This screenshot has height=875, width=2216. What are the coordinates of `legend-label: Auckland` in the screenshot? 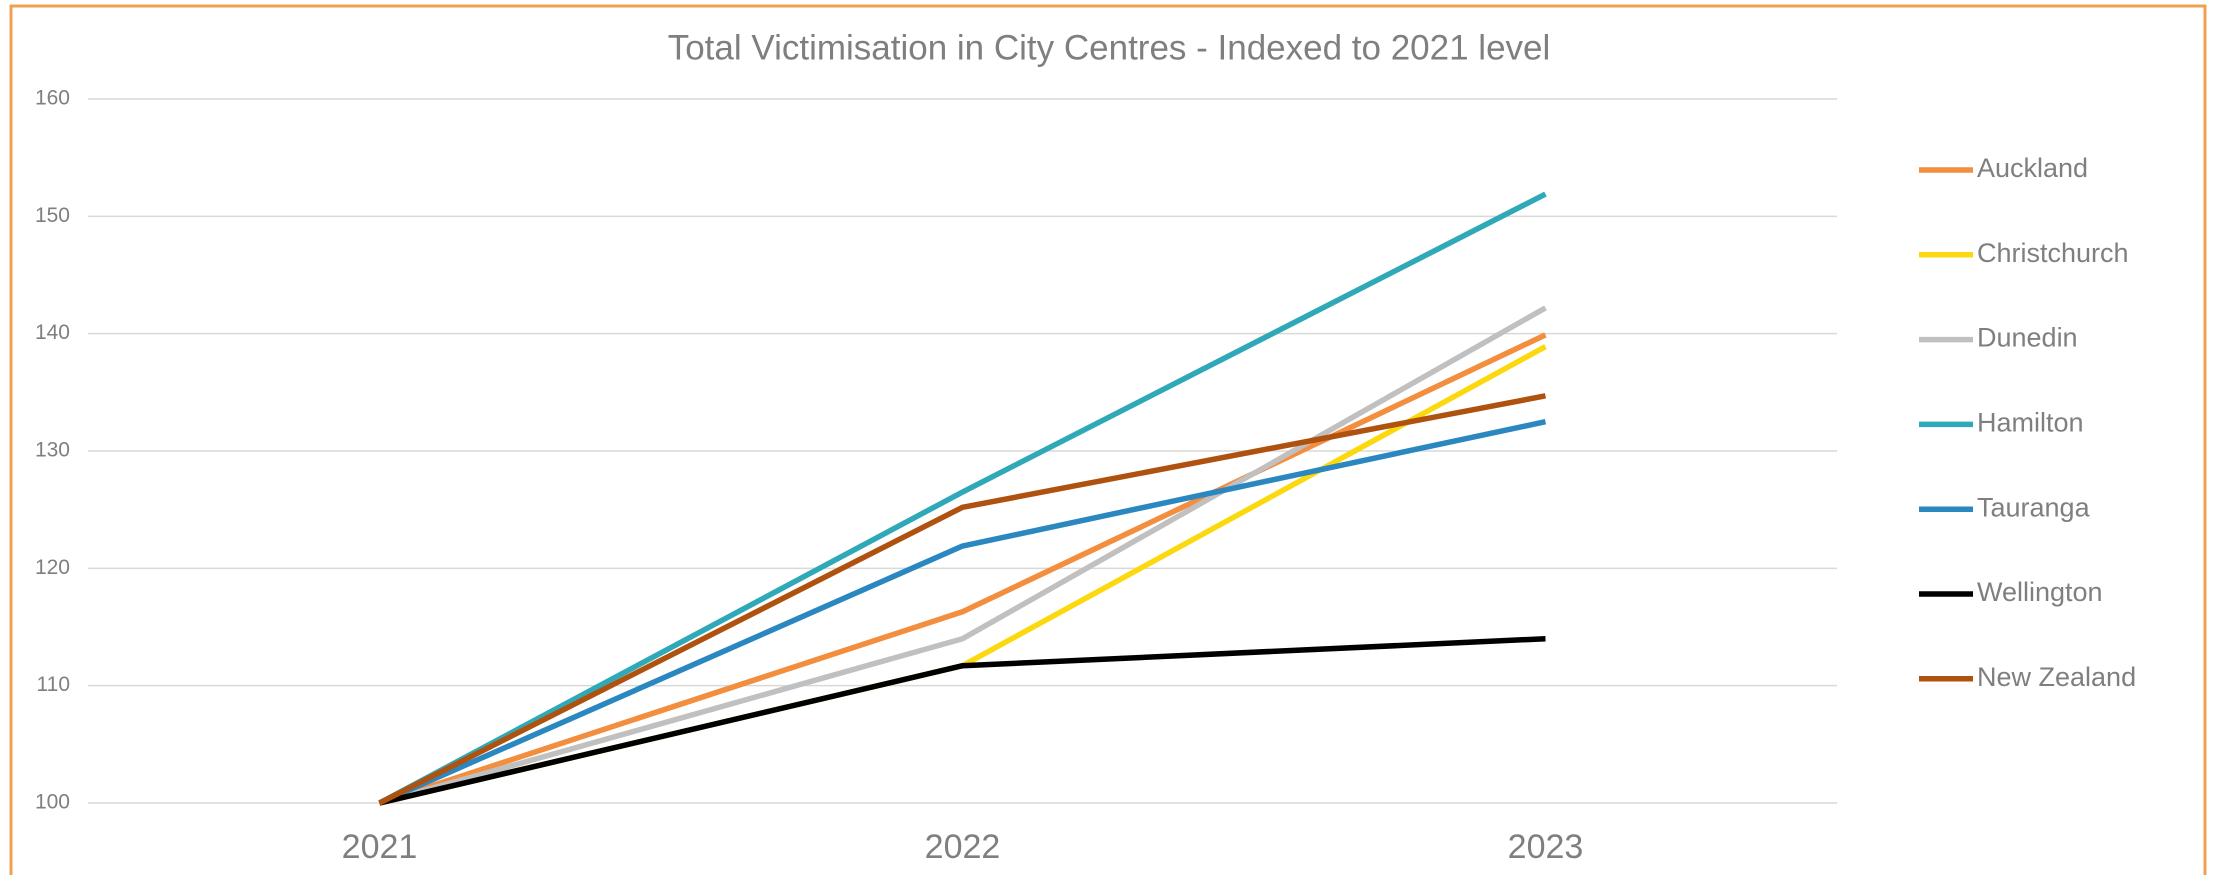 It's located at (2032, 168).